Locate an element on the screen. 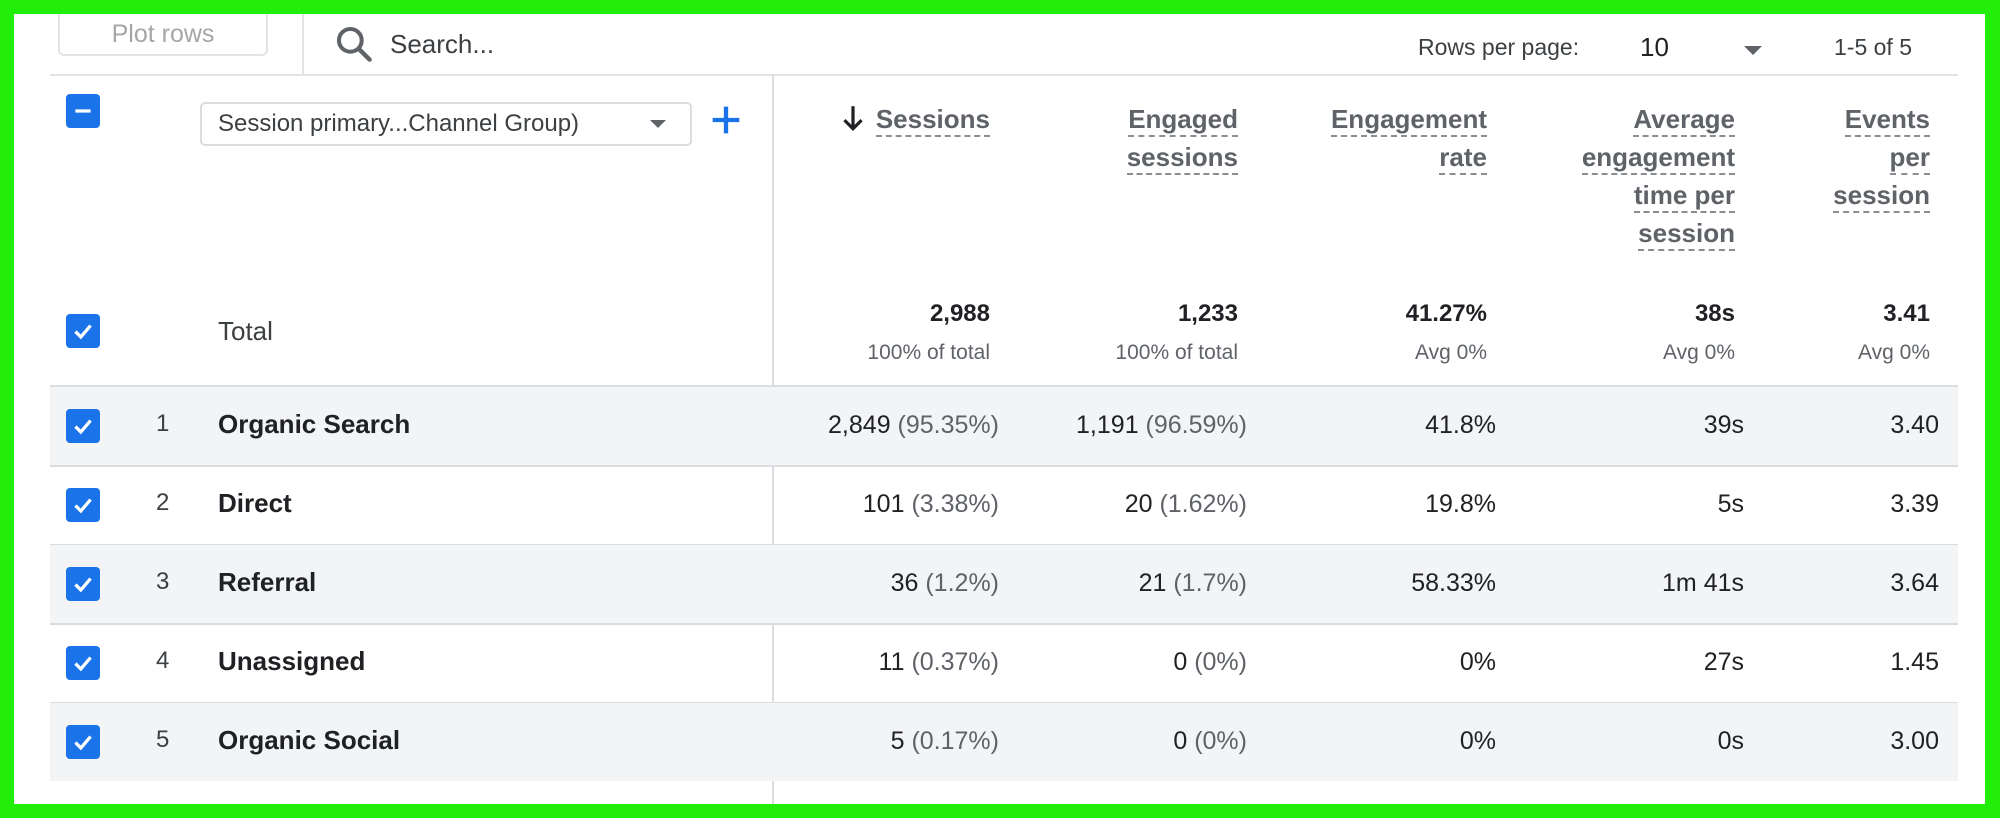 This screenshot has width=2000, height=818. toolbar-divider is located at coordinates (303, 44).